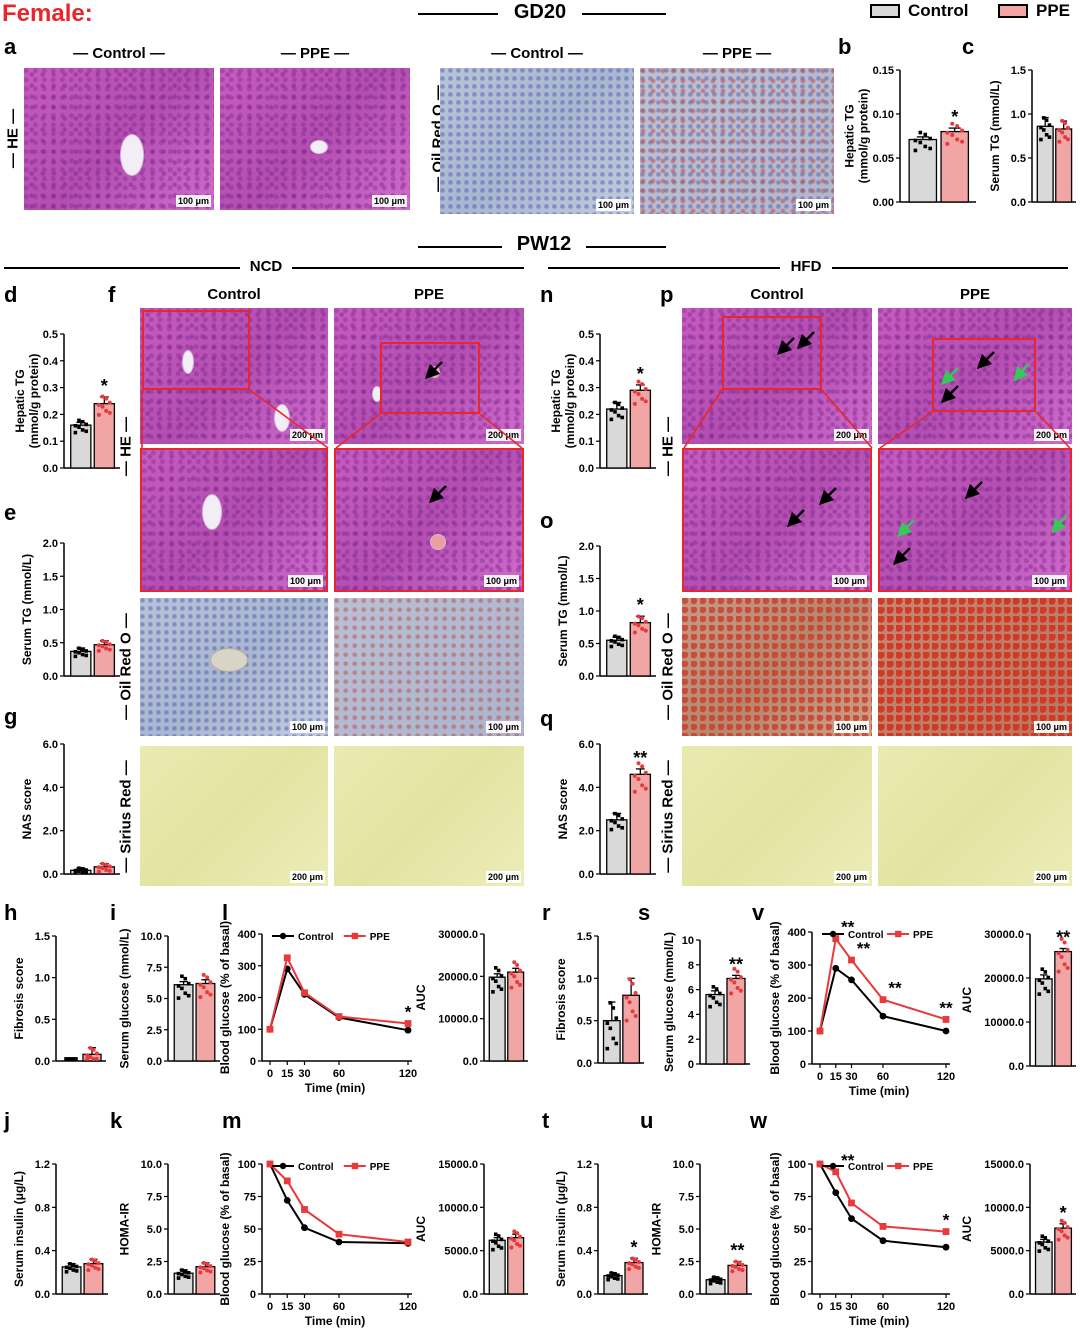 The width and height of the screenshot is (1080, 1335). Describe the element at coordinates (232, 1120) in the screenshot. I see `panel-label-m: m` at that location.